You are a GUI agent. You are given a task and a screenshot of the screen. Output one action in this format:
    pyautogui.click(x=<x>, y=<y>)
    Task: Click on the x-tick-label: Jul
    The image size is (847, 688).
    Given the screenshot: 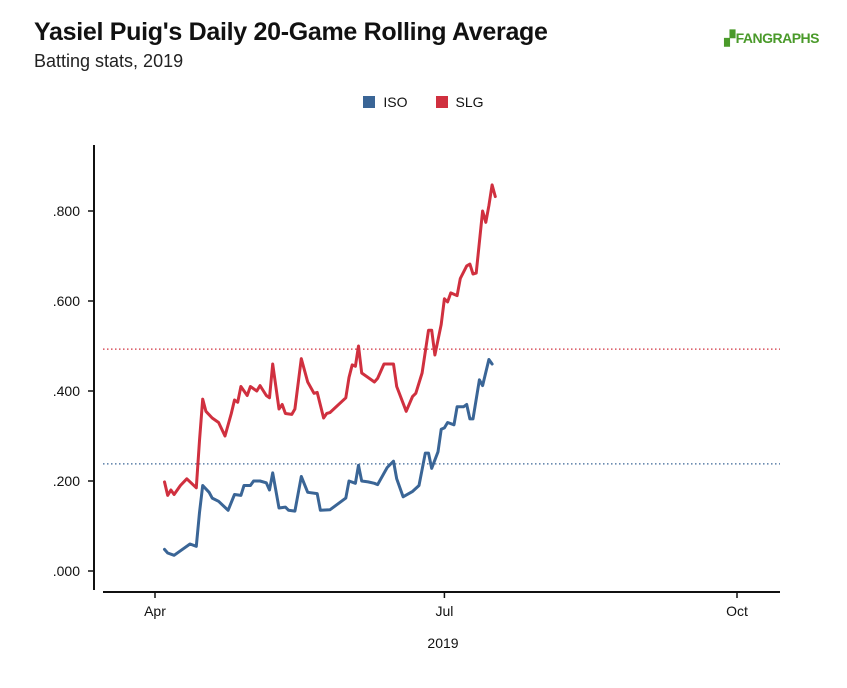 What is the action you would take?
    pyautogui.click(x=444, y=611)
    